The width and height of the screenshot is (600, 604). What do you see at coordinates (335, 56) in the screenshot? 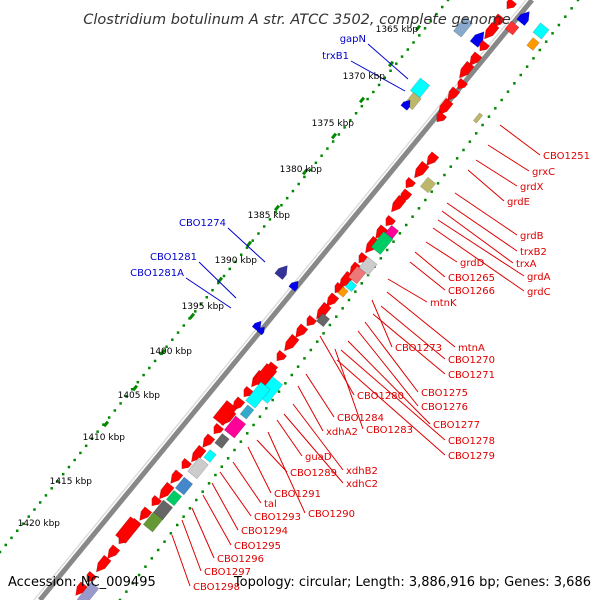
I see `gene-label-forward: trxB1` at bounding box center [335, 56].